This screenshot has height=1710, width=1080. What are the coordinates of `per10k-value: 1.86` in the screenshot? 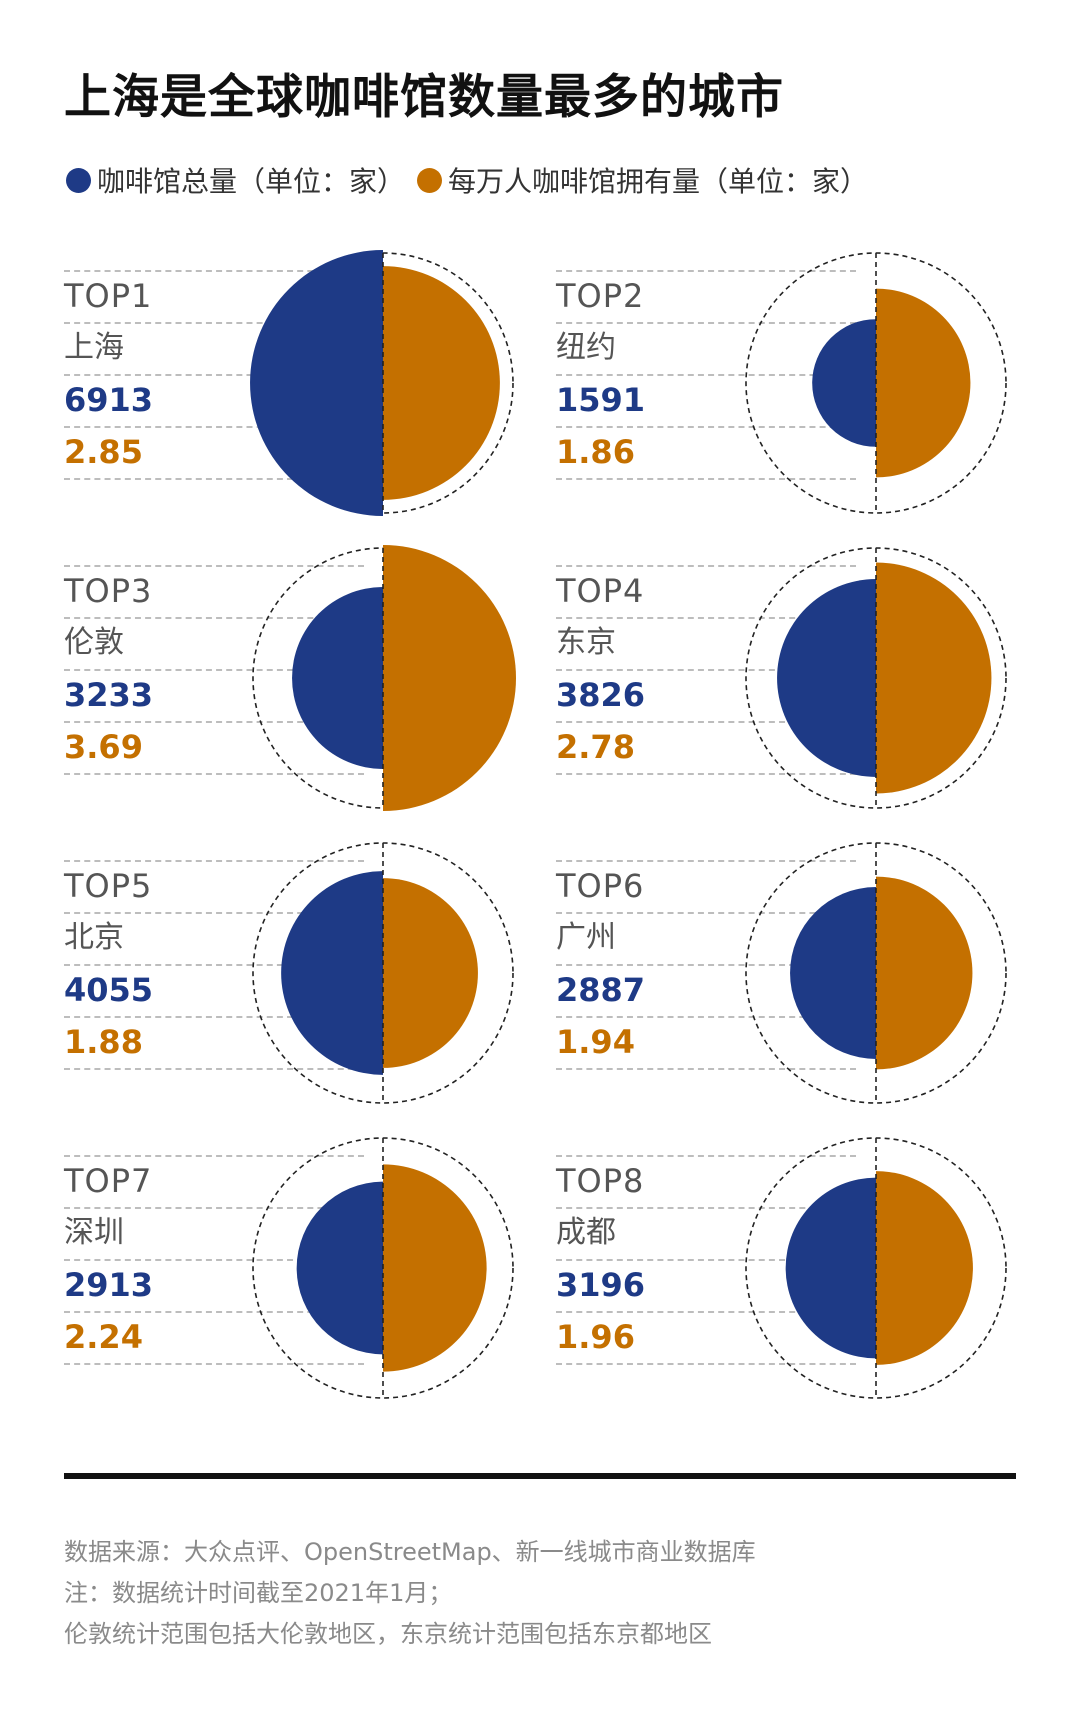 It's located at (595, 452).